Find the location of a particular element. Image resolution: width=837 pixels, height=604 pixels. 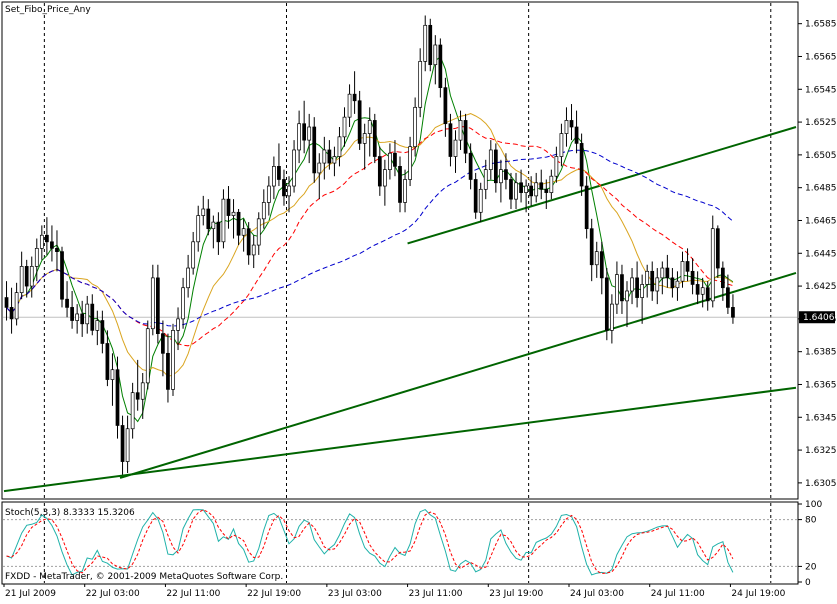

time-tick-label: 21 Jul 2009 is located at coordinates (30, 594).